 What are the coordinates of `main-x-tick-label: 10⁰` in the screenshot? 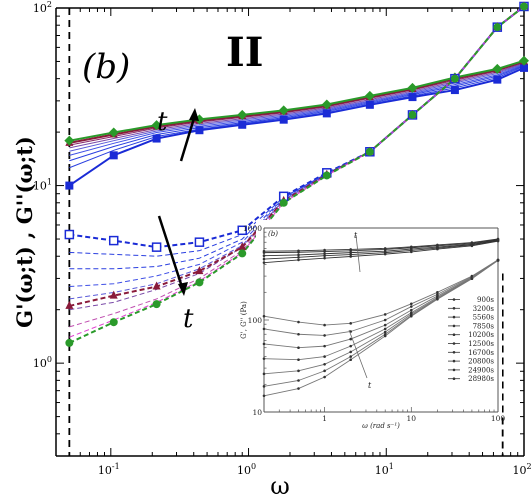 It's located at (246, 469).